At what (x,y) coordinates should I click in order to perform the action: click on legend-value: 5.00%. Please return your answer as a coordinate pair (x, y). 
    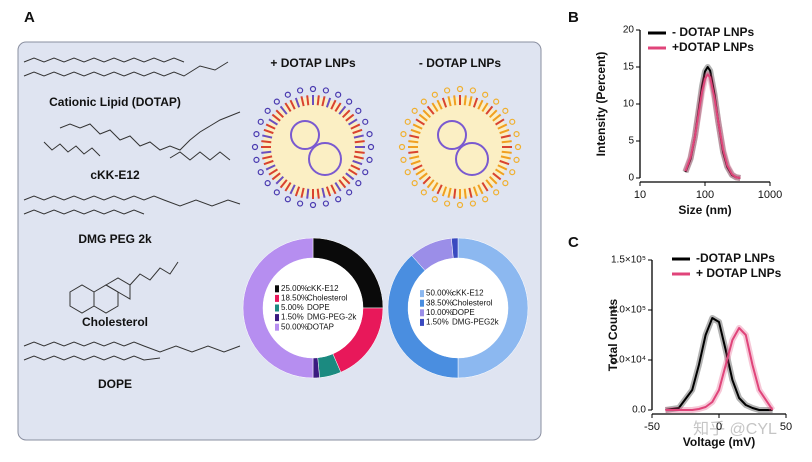
    Looking at the image, I should click on (292, 307).